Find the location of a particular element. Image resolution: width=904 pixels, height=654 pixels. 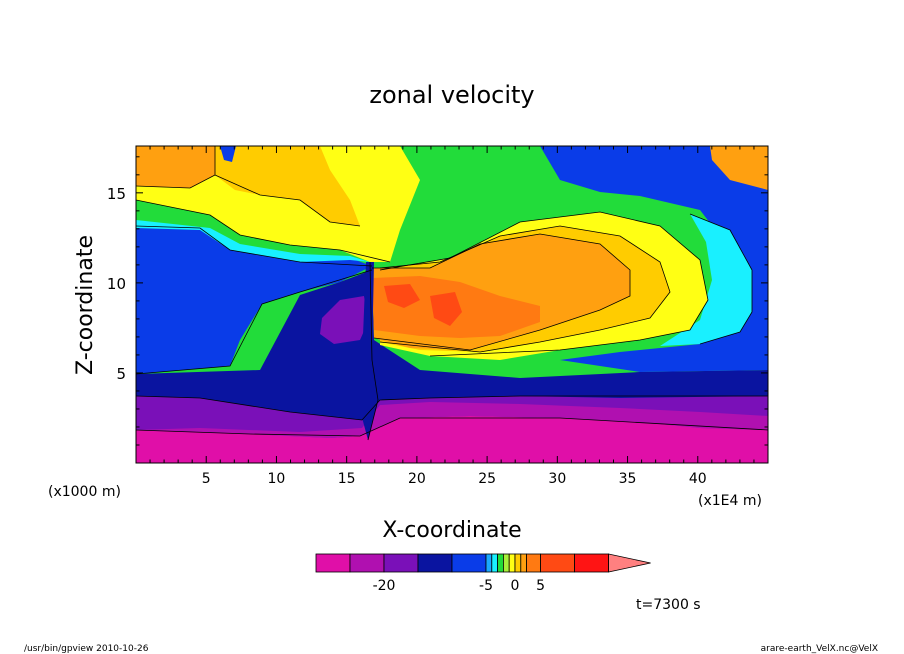

footer-right: arare-earth_VelX.nc@VelX is located at coordinates (819, 649).